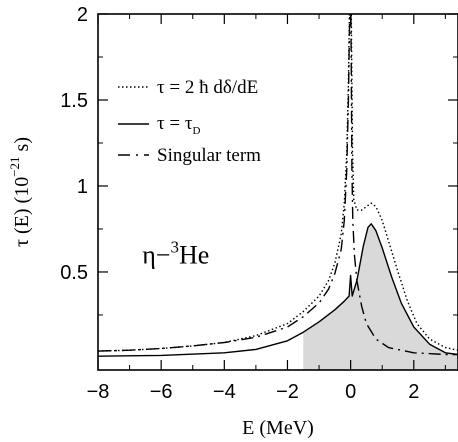 This screenshot has width=458, height=442. What do you see at coordinates (175, 253) in the screenshot?
I see `reaction-annotation: η−3He` at bounding box center [175, 253].